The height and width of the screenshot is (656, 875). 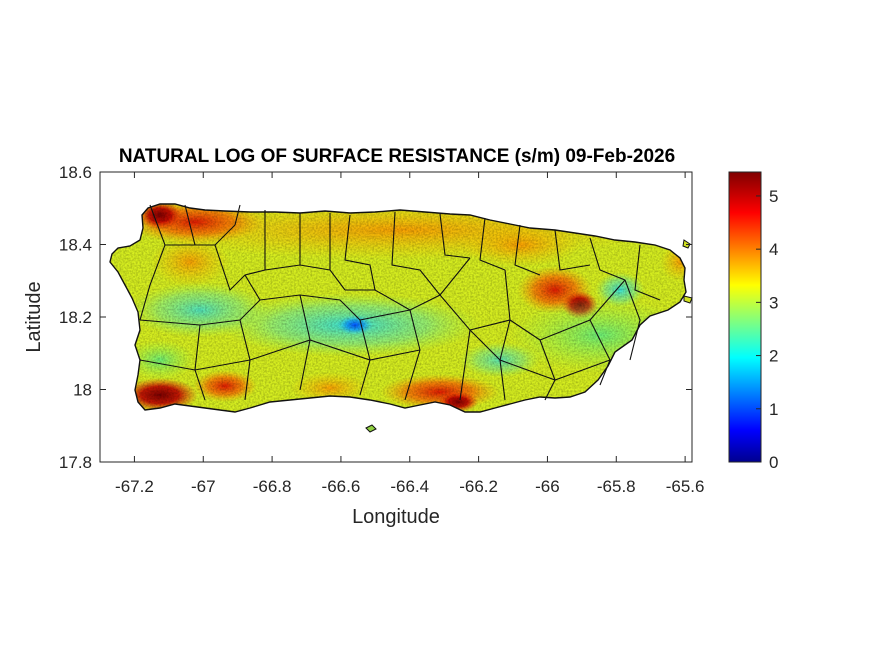 I want to click on colorbar-tick-label: 2, so click(x=773, y=356).